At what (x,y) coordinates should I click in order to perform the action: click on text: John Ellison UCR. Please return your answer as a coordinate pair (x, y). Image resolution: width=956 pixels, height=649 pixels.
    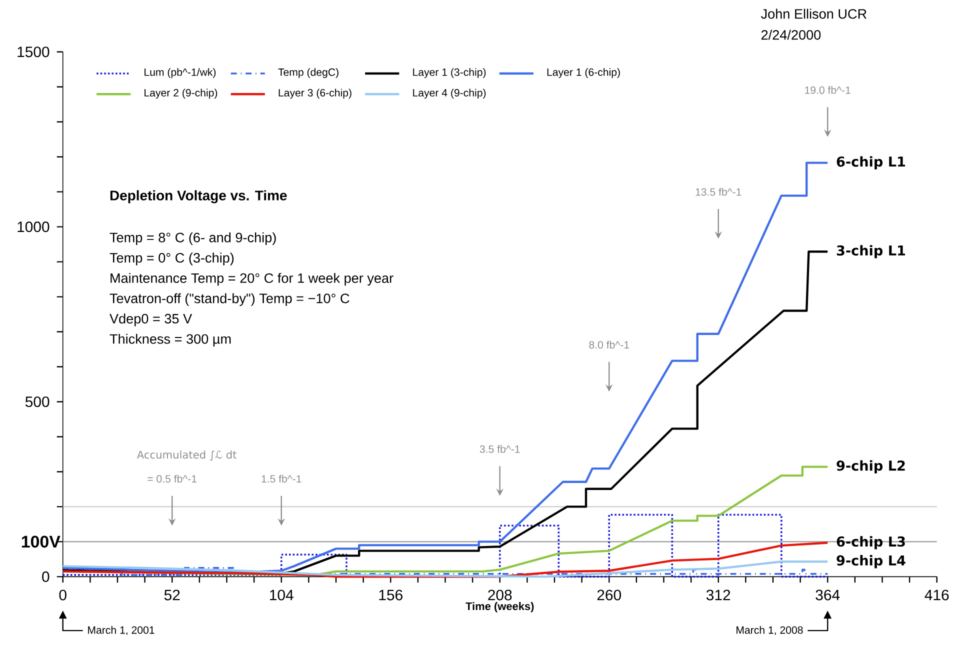
    Looking at the image, I should click on (813, 14).